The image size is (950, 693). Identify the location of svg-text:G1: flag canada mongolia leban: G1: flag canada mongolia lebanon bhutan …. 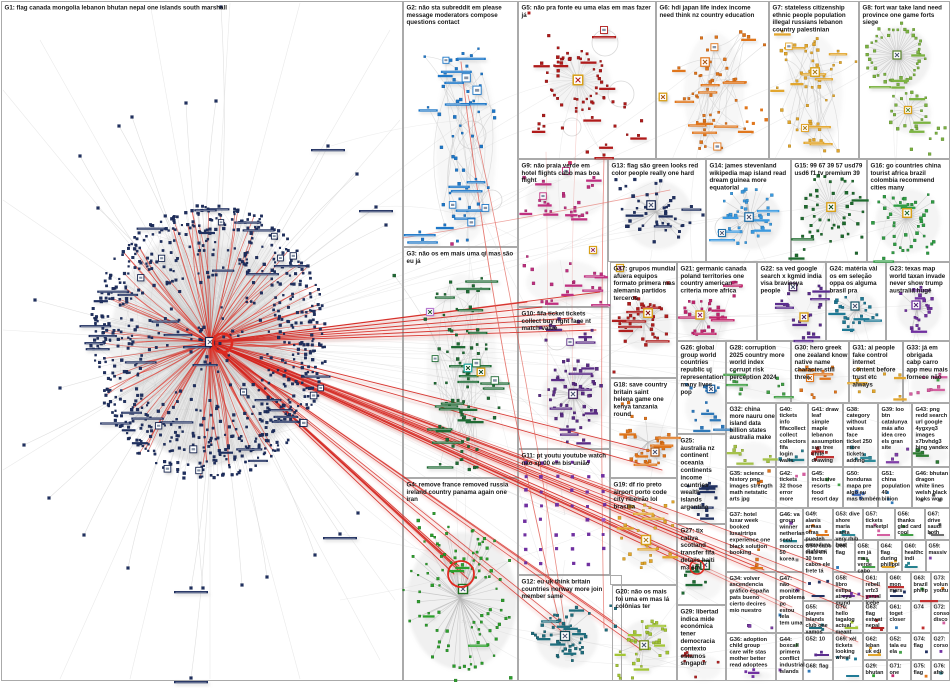
(116, 7).